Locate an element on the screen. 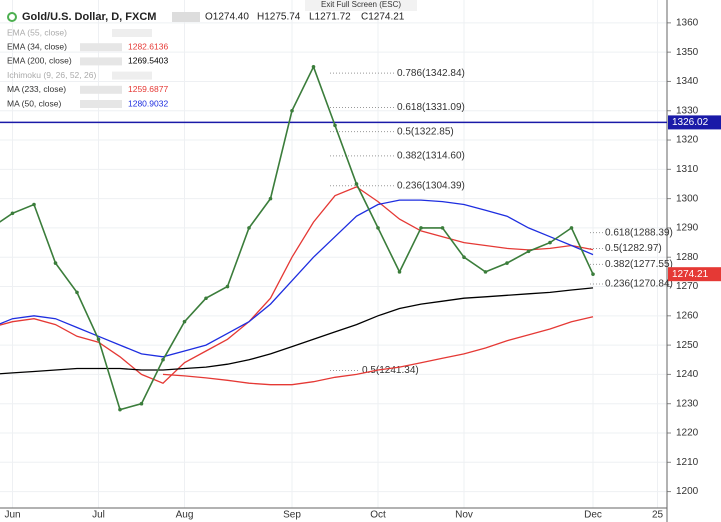  y-tick-label: 1300 is located at coordinates (687, 198).